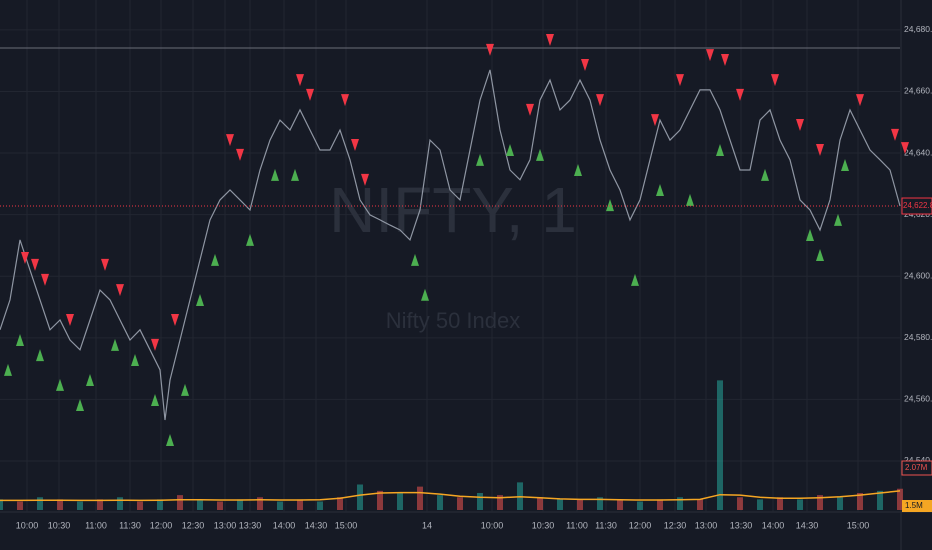  What do you see at coordinates (918, 152) in the screenshot?
I see `y-tick-label: 24,640.00` at bounding box center [918, 152].